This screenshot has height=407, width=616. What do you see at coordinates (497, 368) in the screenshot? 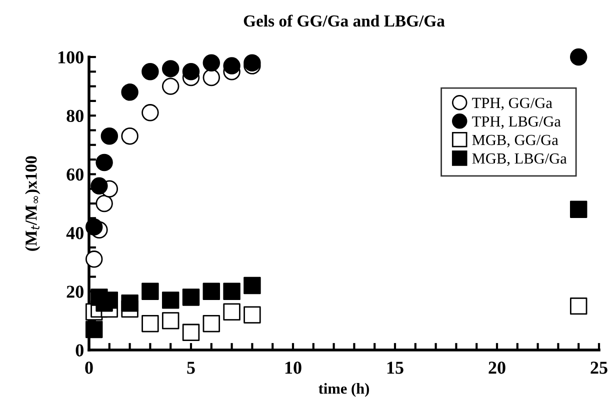
I see `x-tick-label: 20` at bounding box center [497, 368].